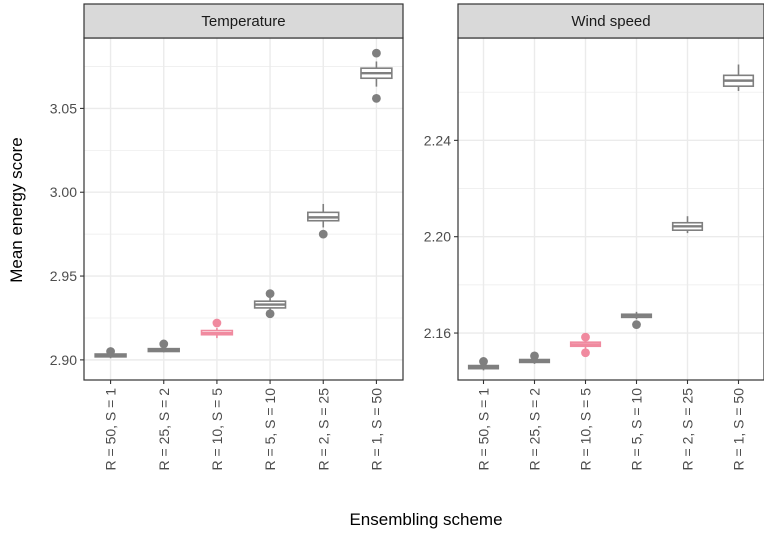 The image size is (764, 534). What do you see at coordinates (437, 237) in the screenshot?
I see `y-tick-label: 2.20` at bounding box center [437, 237].